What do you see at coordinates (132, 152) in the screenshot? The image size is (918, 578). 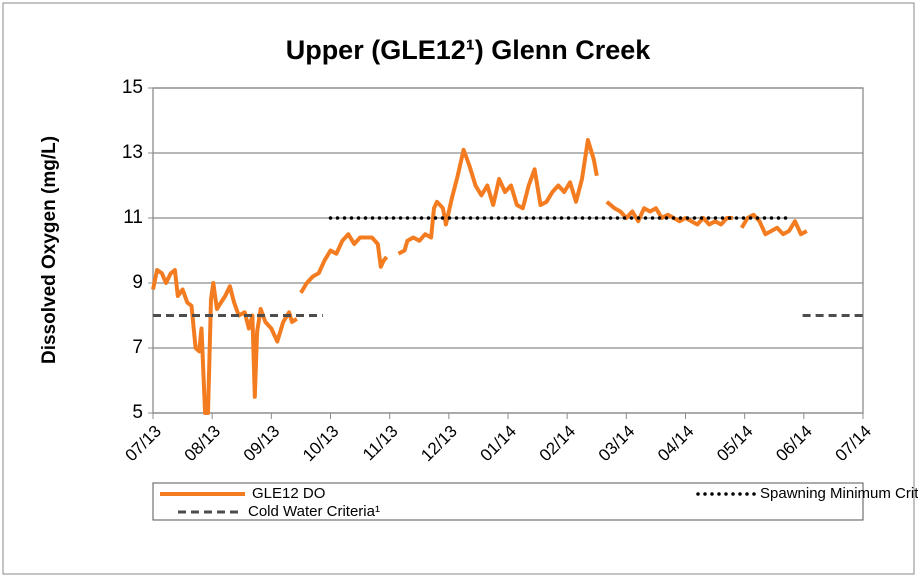 I see `y-tick-label: 13` at bounding box center [132, 152].